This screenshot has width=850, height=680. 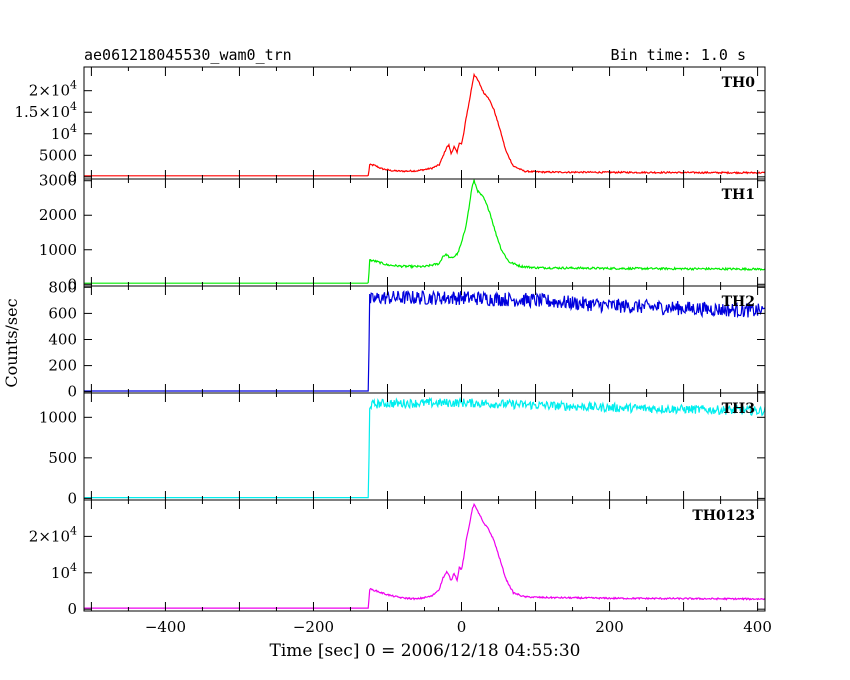 What do you see at coordinates (313, 627) in the screenshot?
I see `x-tick-label: −200` at bounding box center [313, 627].